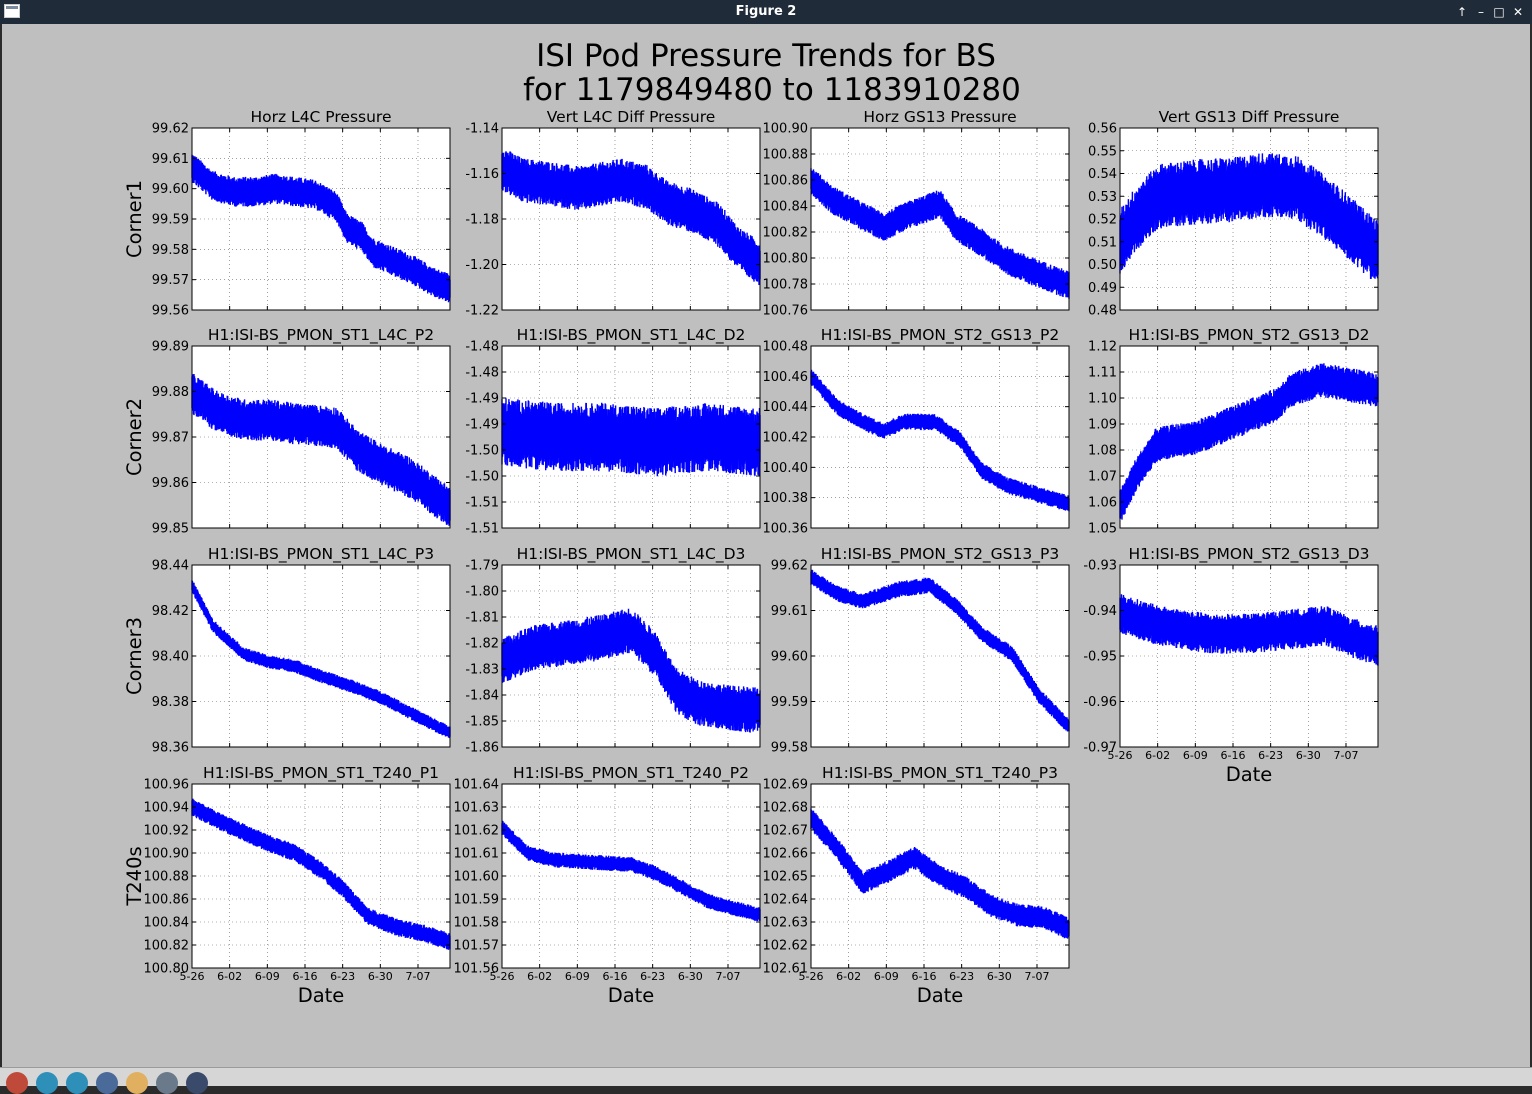  I want to click on y-tick-label: 102.64, so click(786, 900).